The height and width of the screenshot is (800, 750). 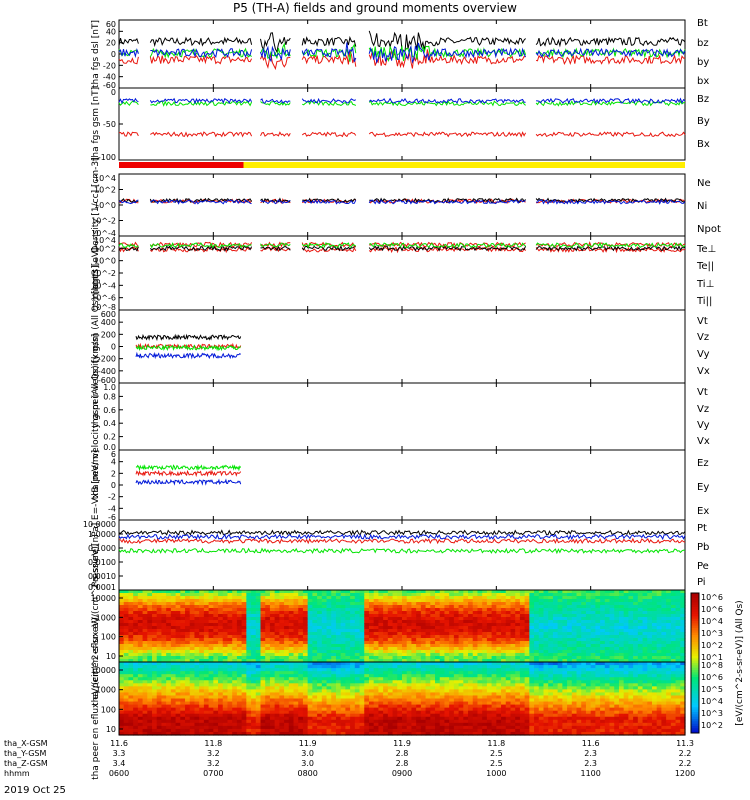 What do you see at coordinates (702, 392) in the screenshot?
I see `legend-Vt: Vt` at bounding box center [702, 392].